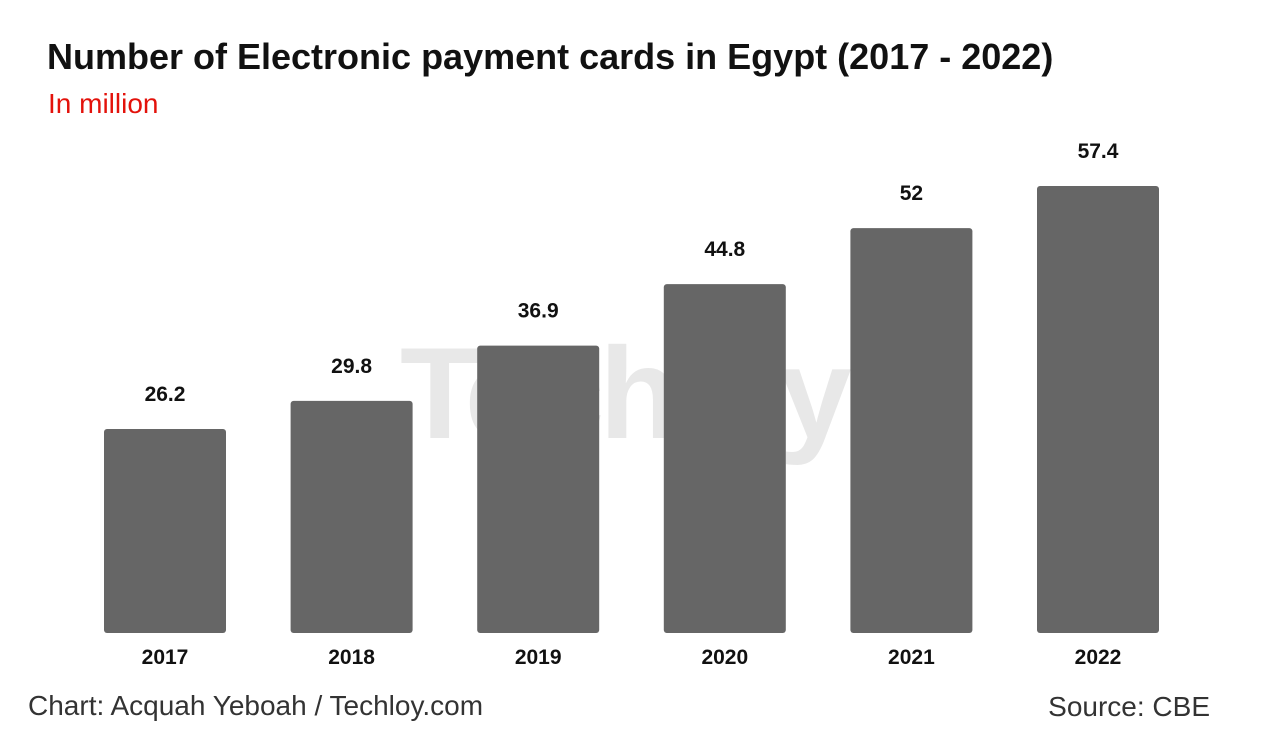  What do you see at coordinates (256, 705) in the screenshot?
I see `chart-credit: Chart: Acquah Yeboah / Techloy.com` at bounding box center [256, 705].